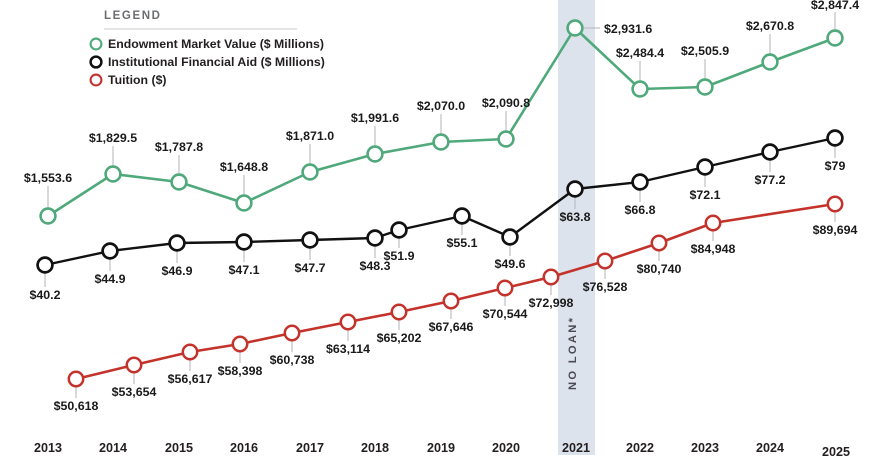 The height and width of the screenshot is (466, 880). Describe the element at coordinates (628, 29) in the screenshot. I see `value-label: $2,931.6` at that location.